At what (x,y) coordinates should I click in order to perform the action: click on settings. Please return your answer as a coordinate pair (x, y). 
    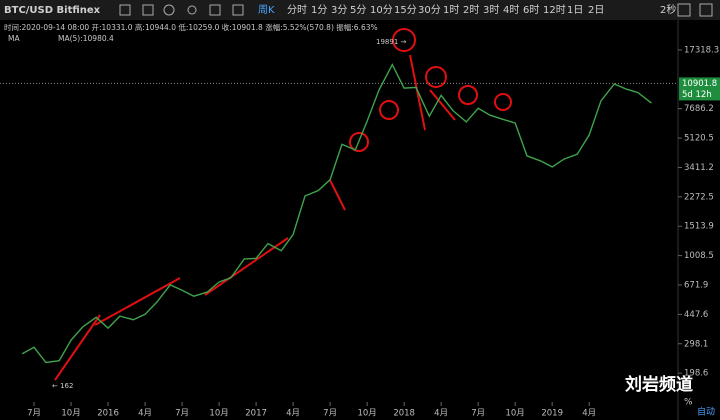
    Looking at the image, I should click on (684, 10).